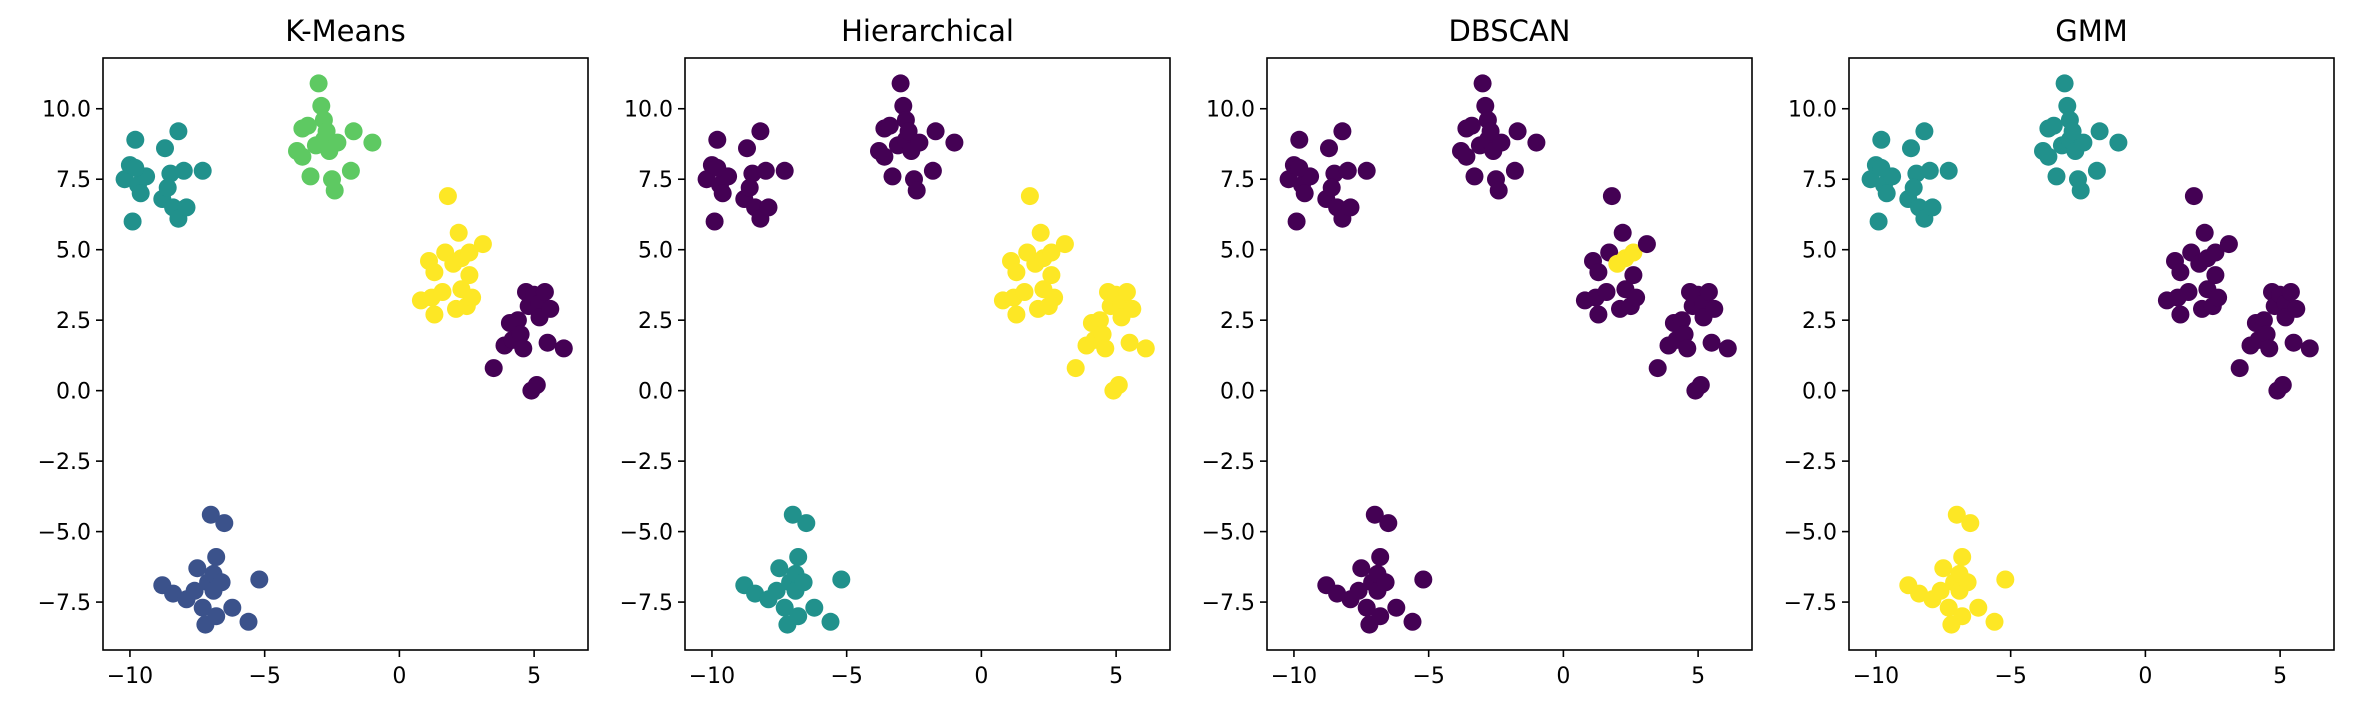 This screenshot has height=714, width=2353. What do you see at coordinates (1228, 462) in the screenshot?
I see `y-tick-label: −2.5` at bounding box center [1228, 462].